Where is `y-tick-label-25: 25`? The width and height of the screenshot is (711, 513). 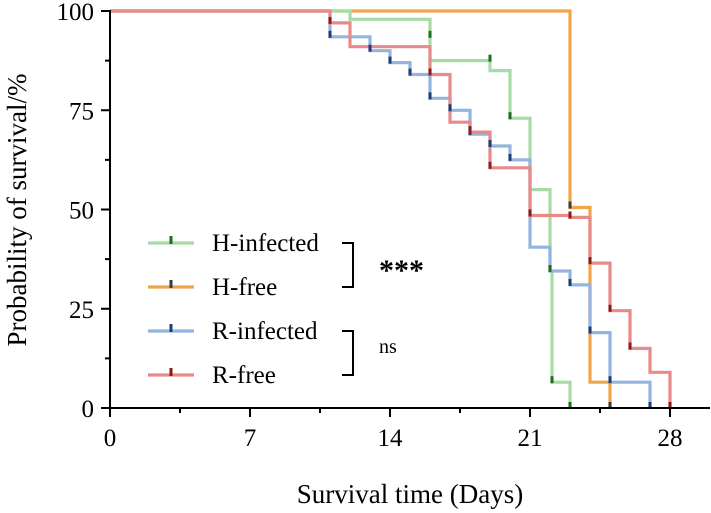
y-tick-label-25: 25 is located at coordinates (81, 310).